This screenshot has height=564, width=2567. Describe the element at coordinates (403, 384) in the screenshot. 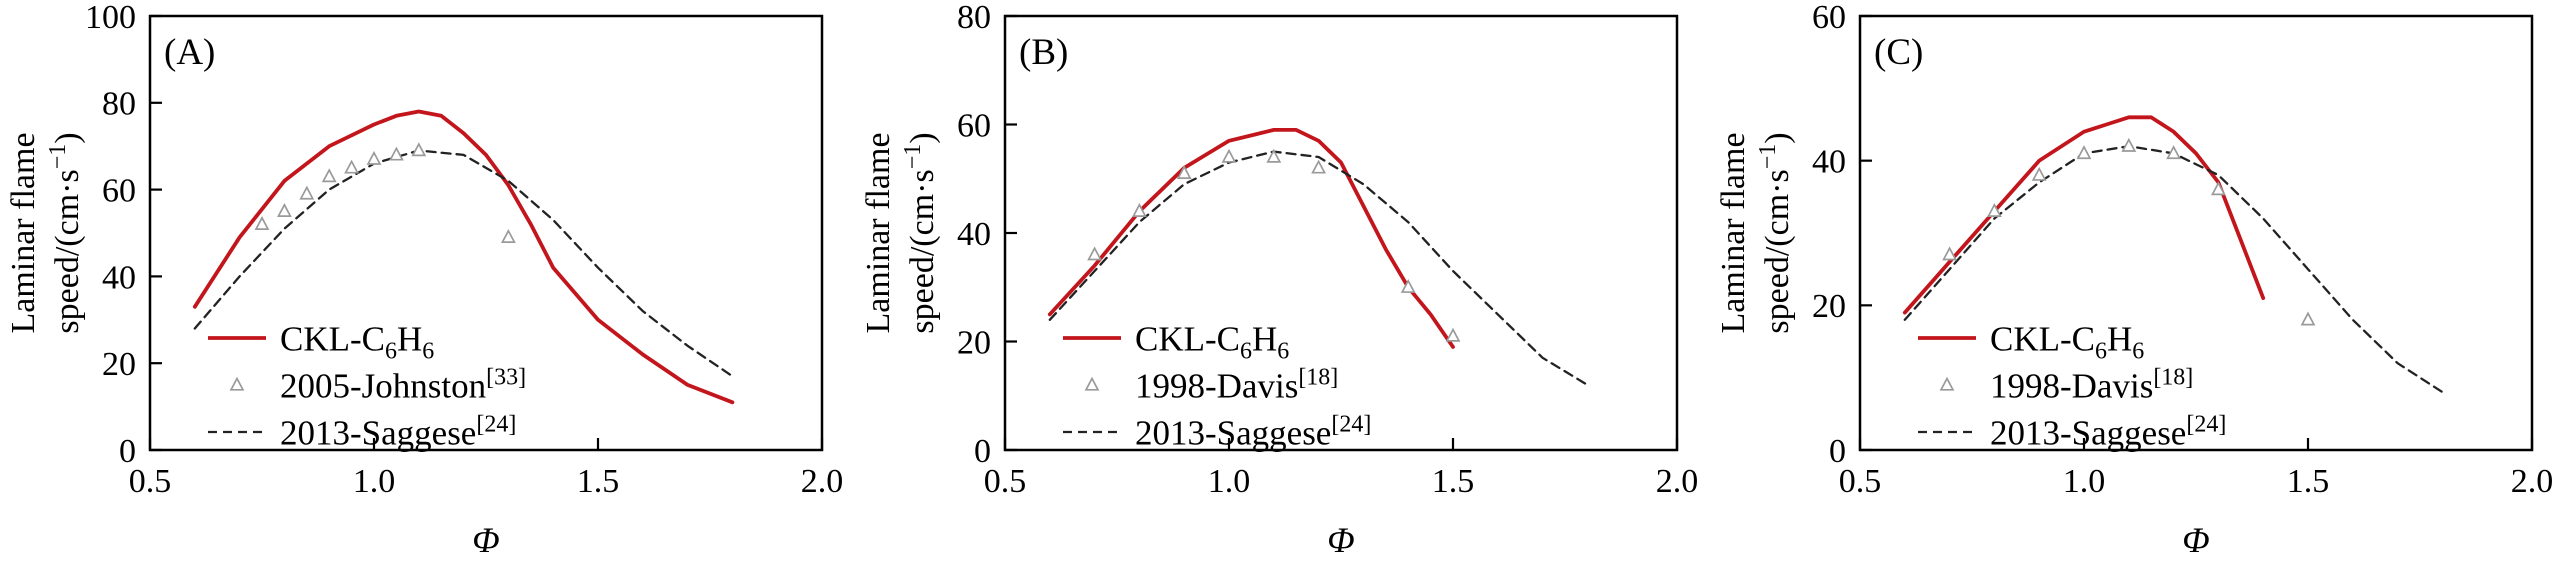

I see `svg-text: 2005-Johnston[33]` at that location.